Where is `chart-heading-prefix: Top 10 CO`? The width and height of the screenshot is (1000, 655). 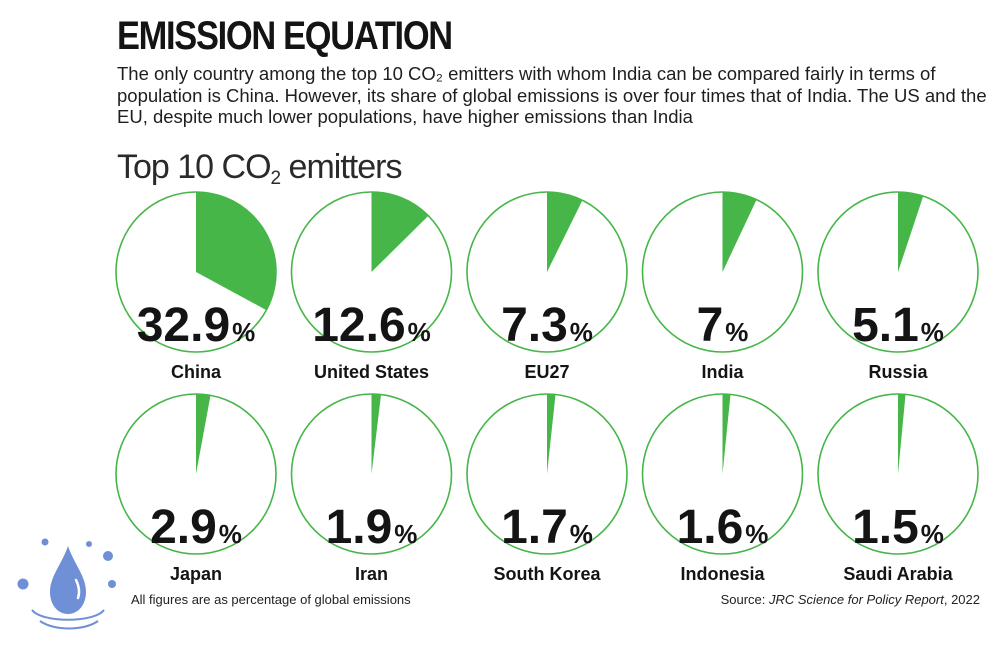 chart-heading-prefix: Top 10 CO is located at coordinates (194, 167).